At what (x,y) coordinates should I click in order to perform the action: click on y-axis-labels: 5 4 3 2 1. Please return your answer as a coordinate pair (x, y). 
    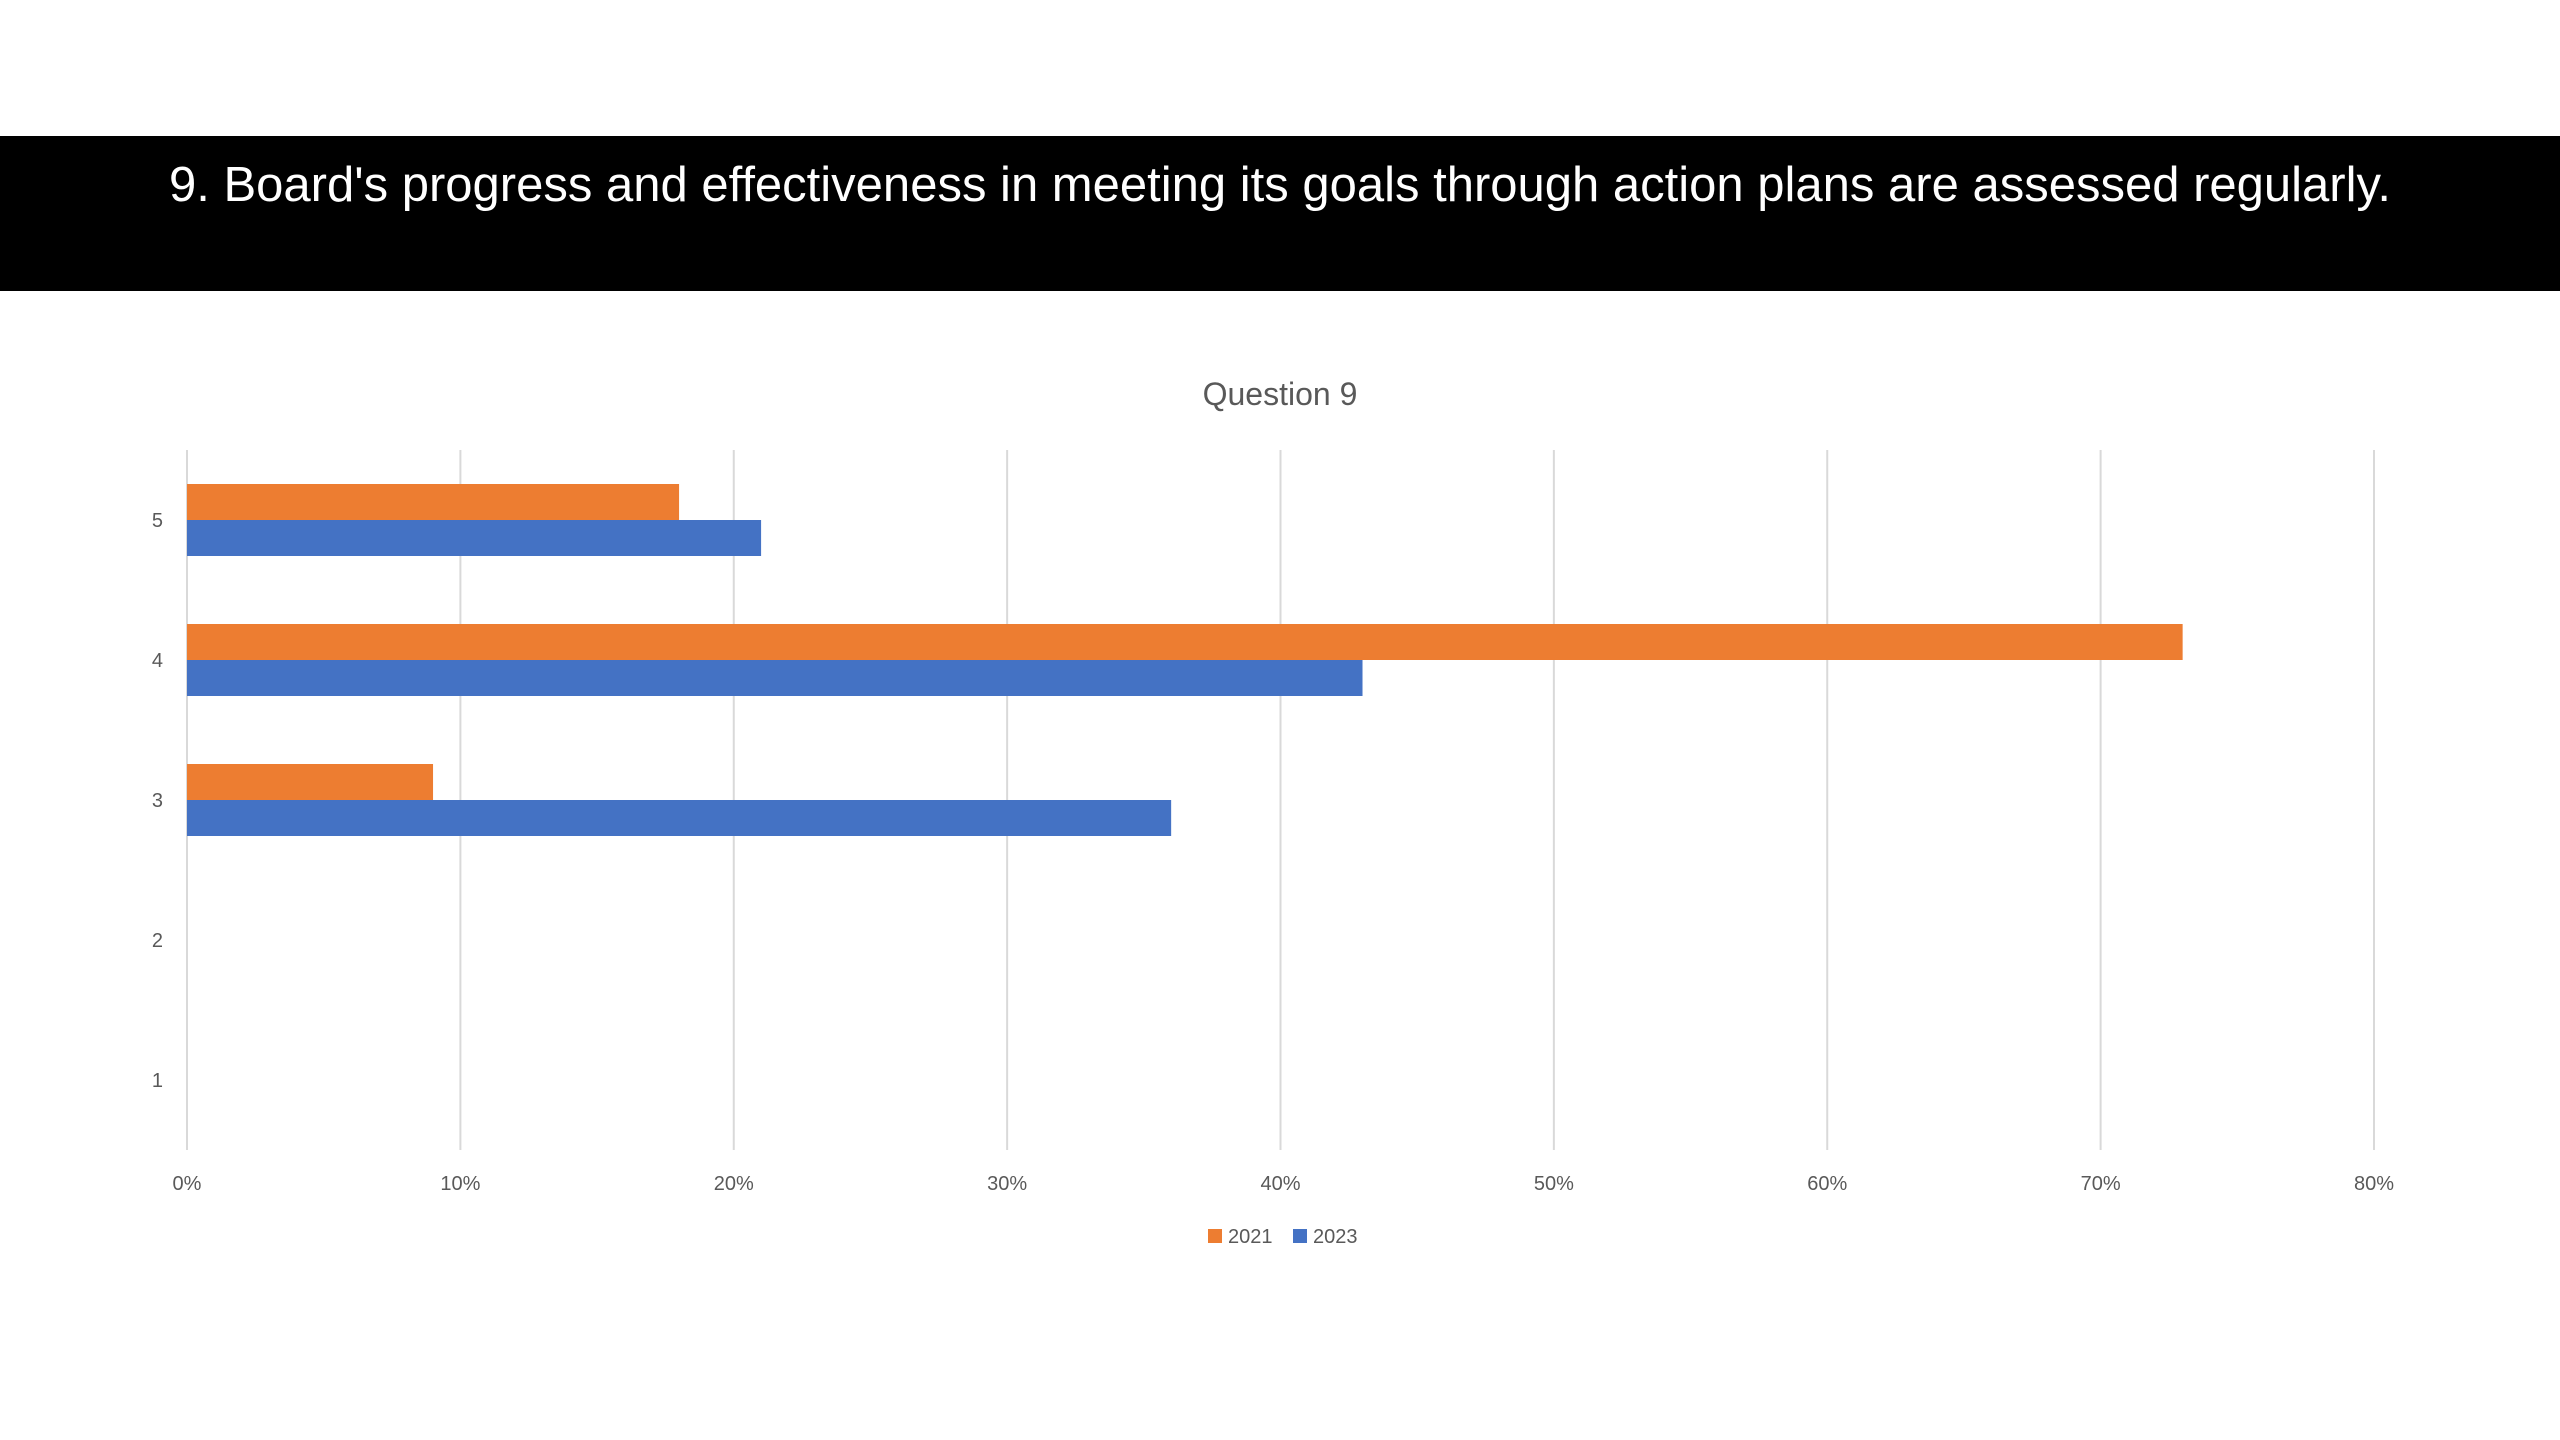
    Looking at the image, I should click on (157, 801).